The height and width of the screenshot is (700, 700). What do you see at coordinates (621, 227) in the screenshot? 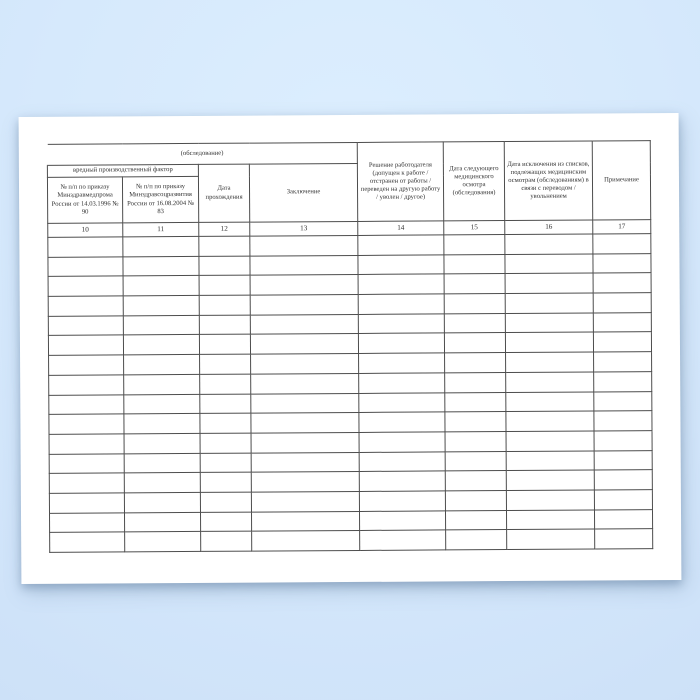
I see `column-number-17: 17` at bounding box center [621, 227].